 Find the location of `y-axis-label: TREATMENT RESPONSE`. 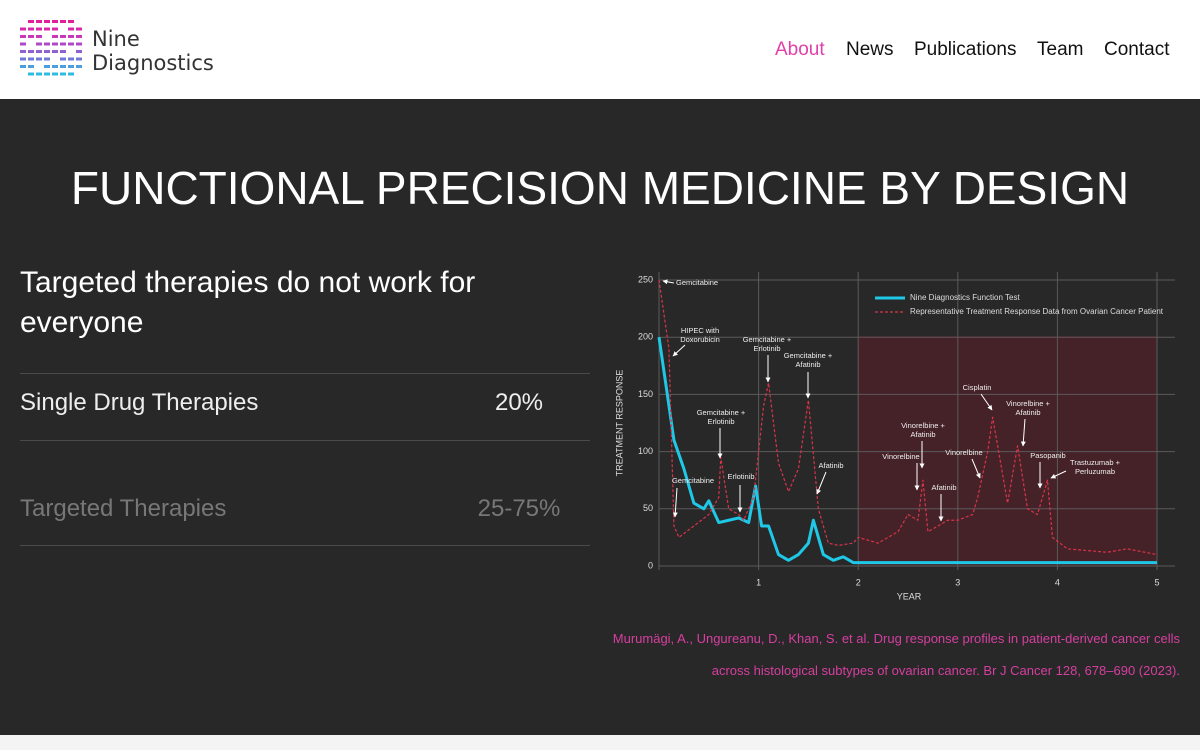

y-axis-label: TREATMENT RESPONSE is located at coordinates (619, 423).